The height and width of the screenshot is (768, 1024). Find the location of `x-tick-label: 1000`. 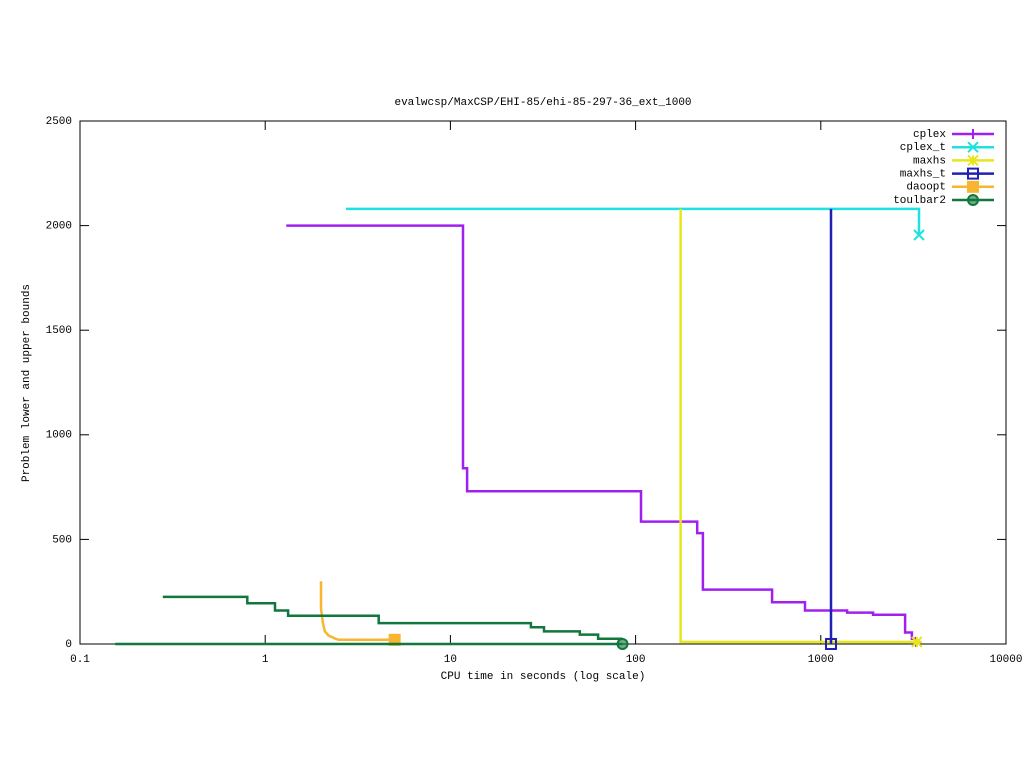

x-tick-label: 1000 is located at coordinates (821, 660).